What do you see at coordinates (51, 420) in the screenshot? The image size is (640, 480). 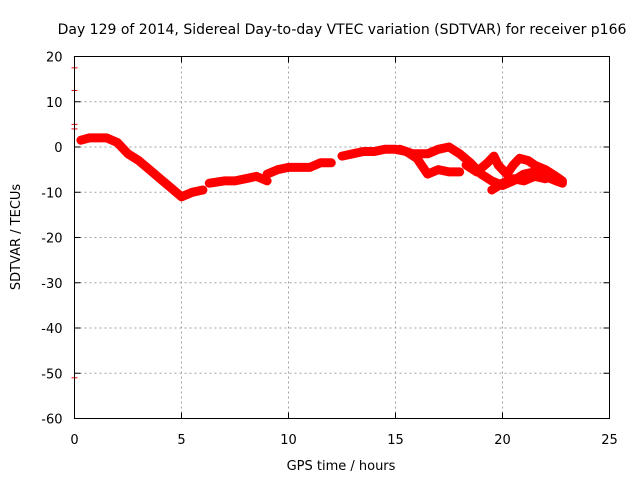 I see `y-tick-label: -60` at bounding box center [51, 420].